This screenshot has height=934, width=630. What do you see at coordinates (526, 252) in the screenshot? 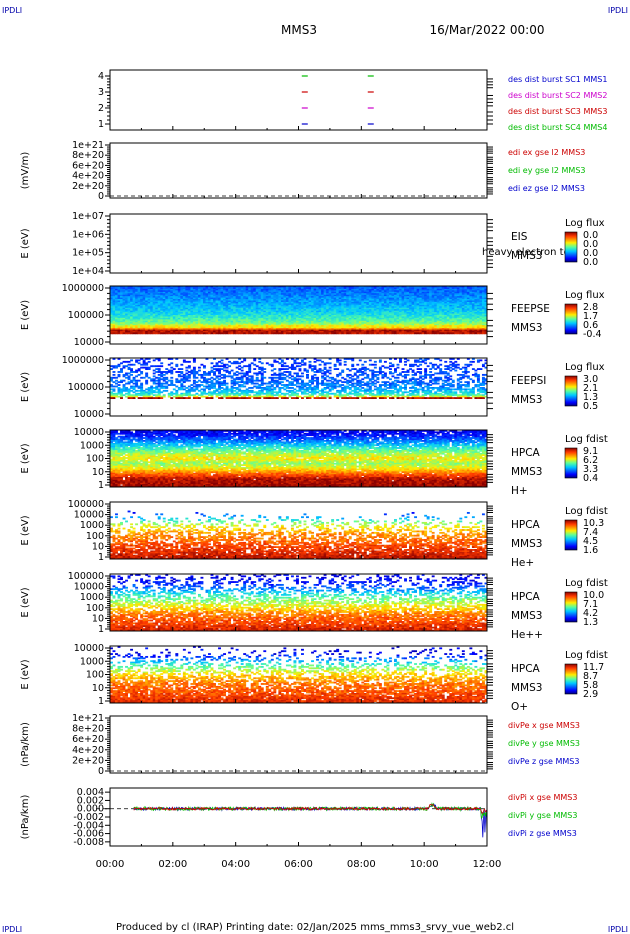
I see `overlay-label: heavy electron to` at bounding box center [526, 252].